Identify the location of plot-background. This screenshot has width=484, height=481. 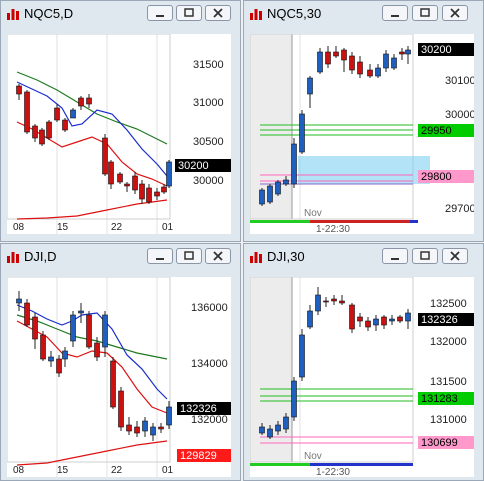
(88, 369).